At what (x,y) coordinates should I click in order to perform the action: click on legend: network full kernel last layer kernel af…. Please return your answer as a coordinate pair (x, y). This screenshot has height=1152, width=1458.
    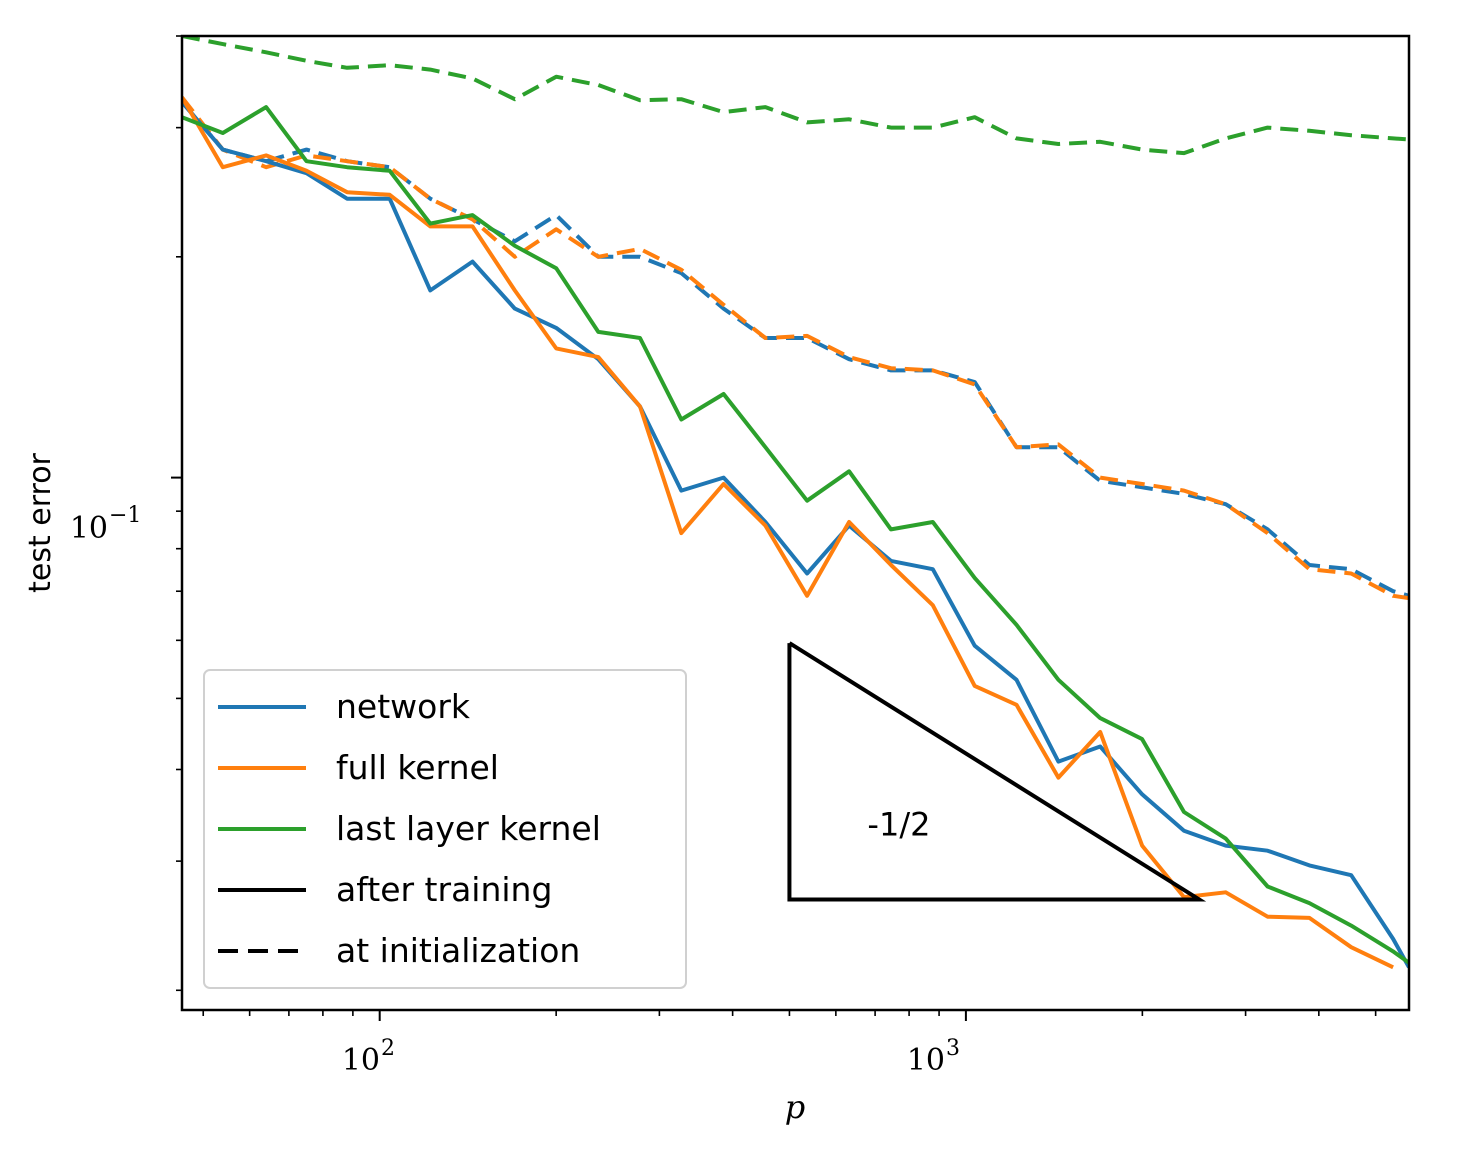
    Looking at the image, I should click on (445, 829).